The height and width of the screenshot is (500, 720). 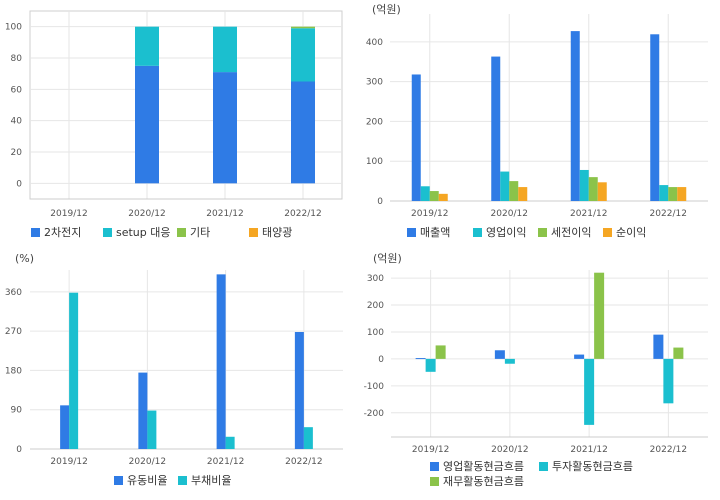 I want to click on bar-영업활동현금흐름-2020/12, so click(x=499, y=354).